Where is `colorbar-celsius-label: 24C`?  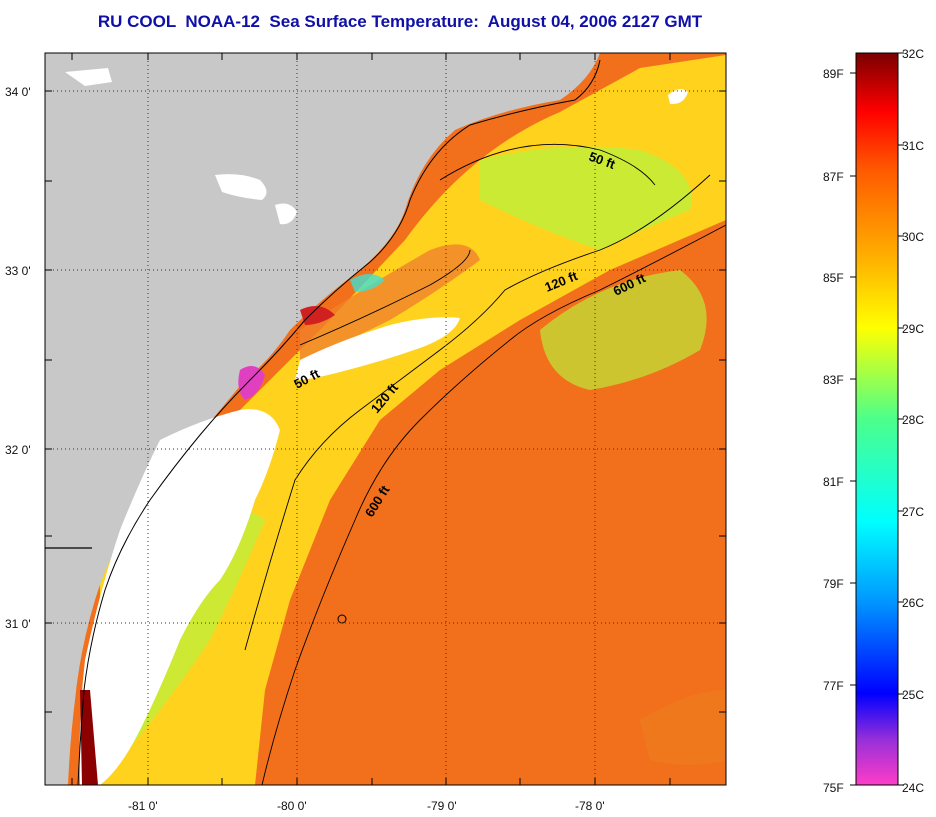
colorbar-celsius-label: 24C is located at coordinates (913, 788).